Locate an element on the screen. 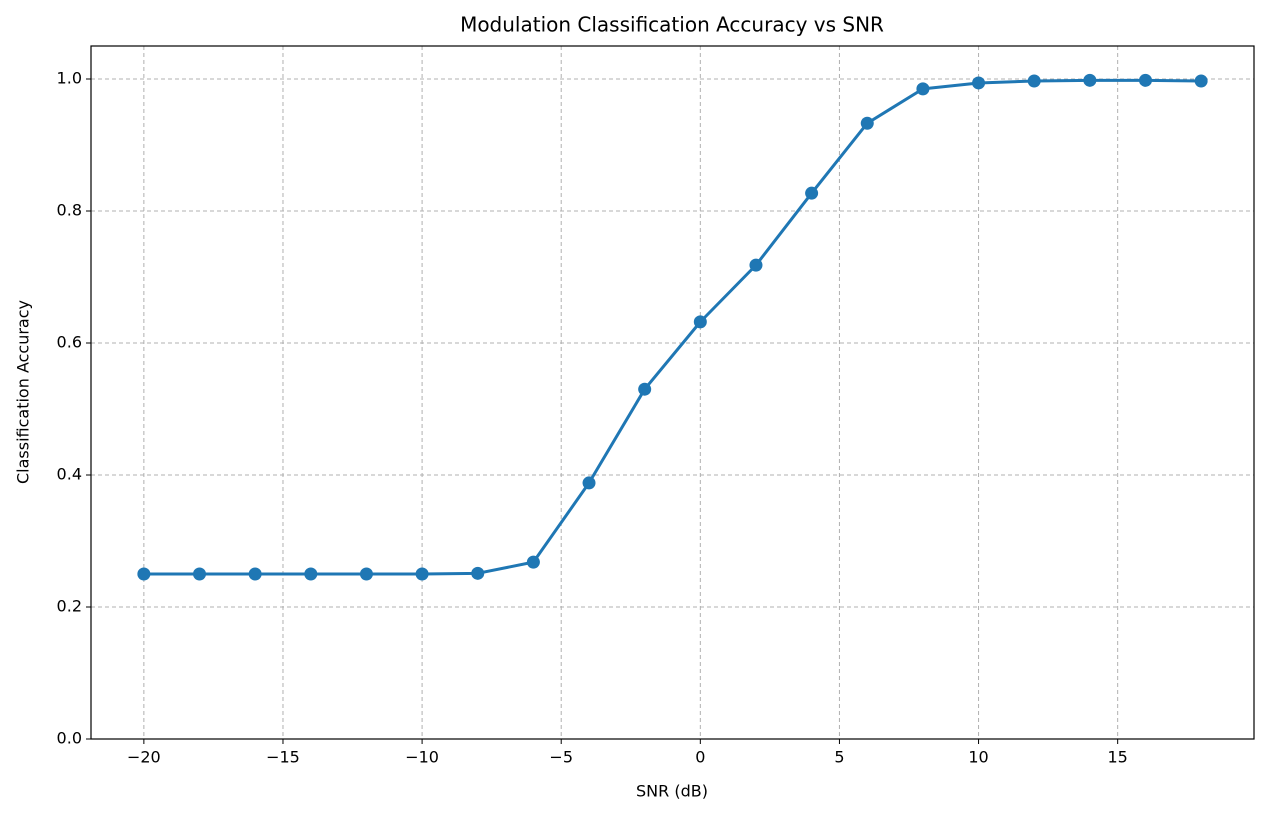  x-tick-label: 15 is located at coordinates (1117, 757).